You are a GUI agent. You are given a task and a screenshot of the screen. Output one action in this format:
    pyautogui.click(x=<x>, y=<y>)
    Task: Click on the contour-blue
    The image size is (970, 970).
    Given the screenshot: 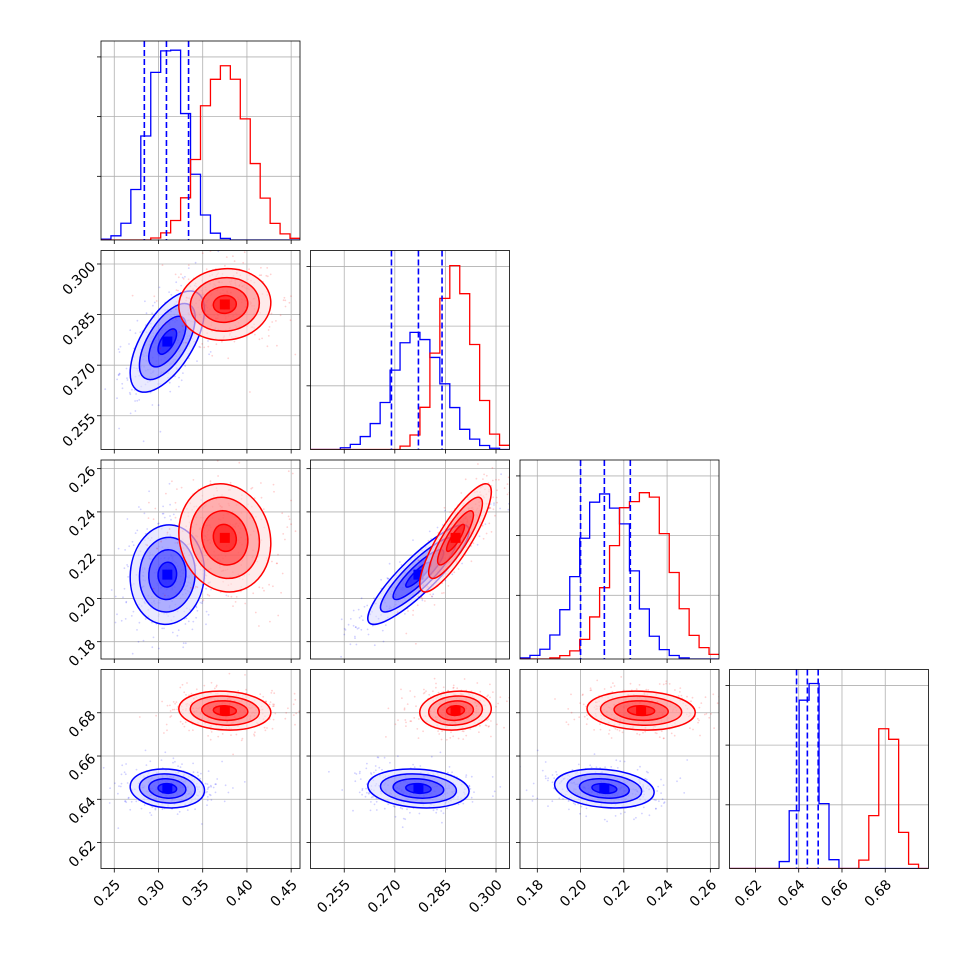 What is the action you would take?
    pyautogui.click(x=604, y=788)
    